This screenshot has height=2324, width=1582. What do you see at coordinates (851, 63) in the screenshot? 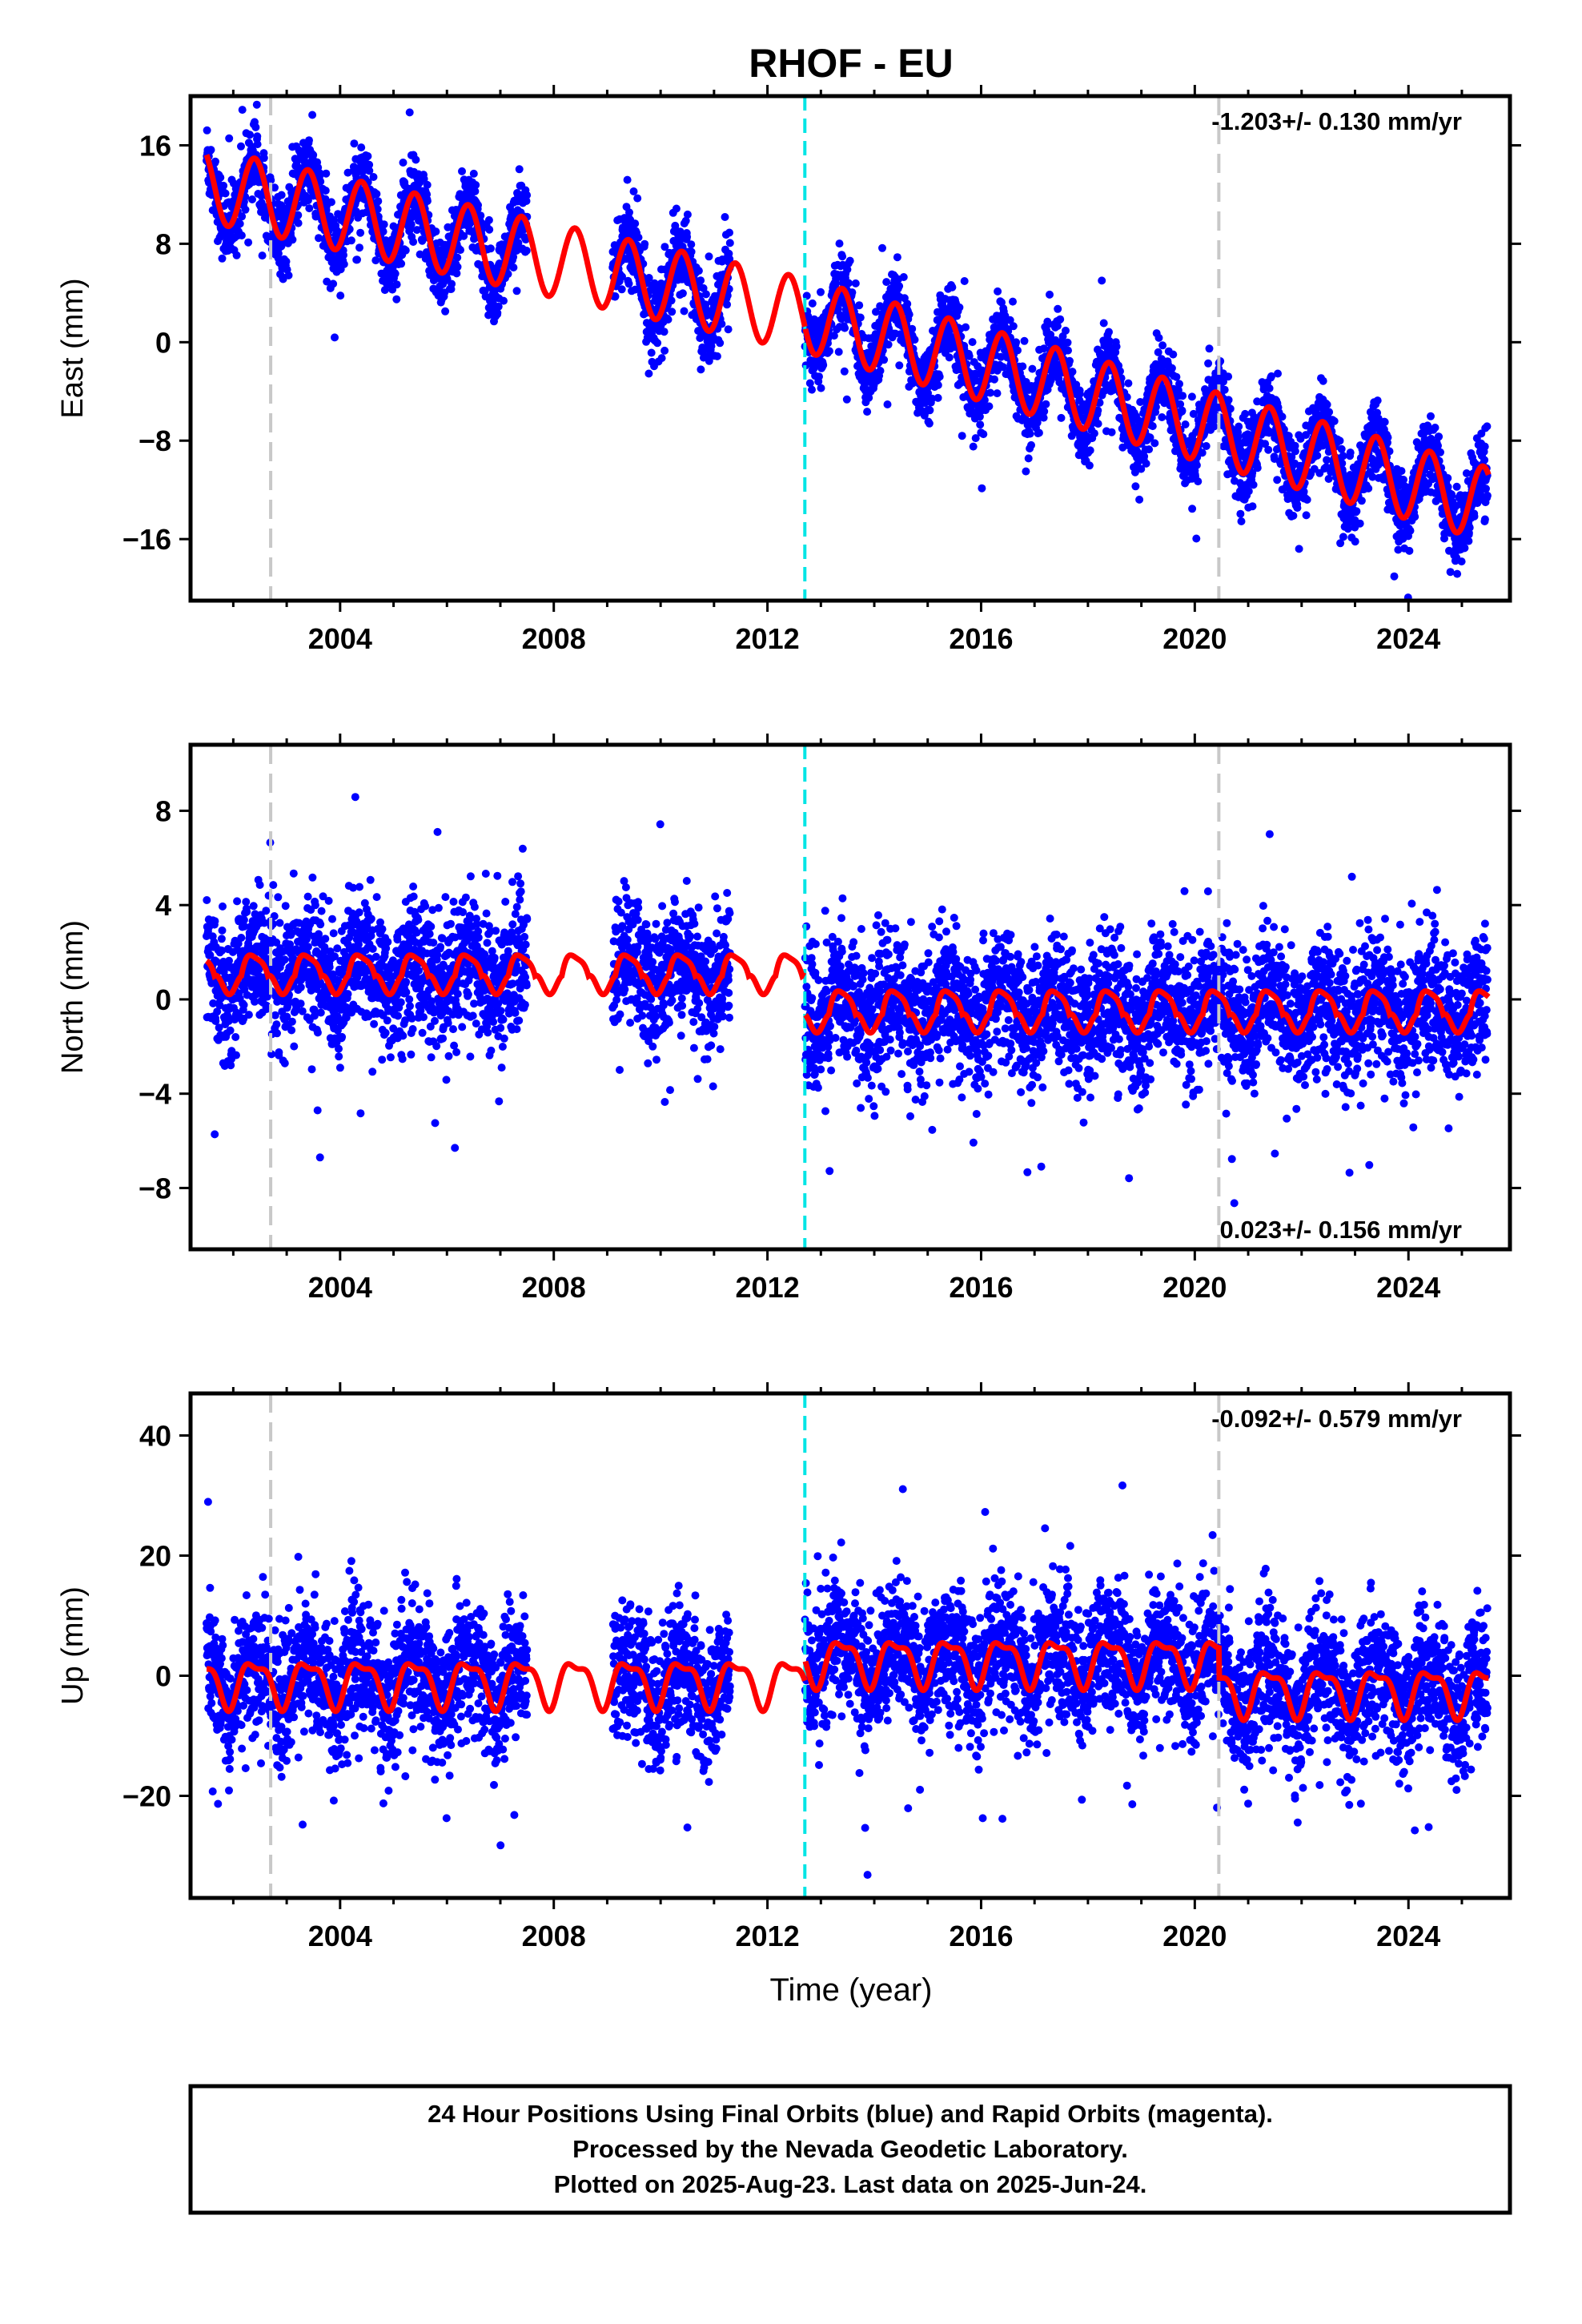
I see `figure-title: RHOF - EU` at bounding box center [851, 63].